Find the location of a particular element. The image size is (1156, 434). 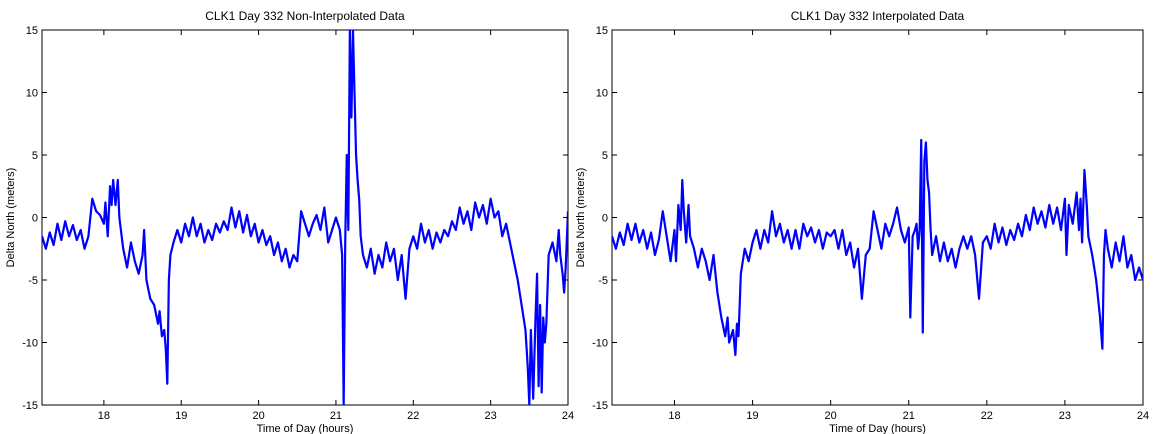

left-y-tick-label: 10 is located at coordinates (32, 94).